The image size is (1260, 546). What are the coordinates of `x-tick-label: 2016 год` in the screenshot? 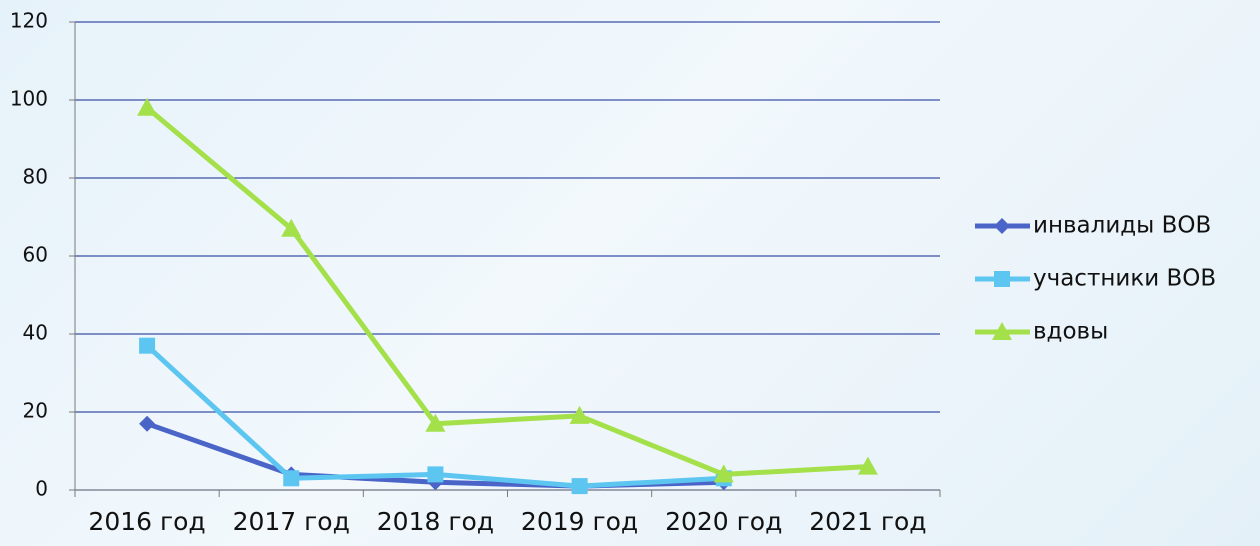 It's located at (146, 521).